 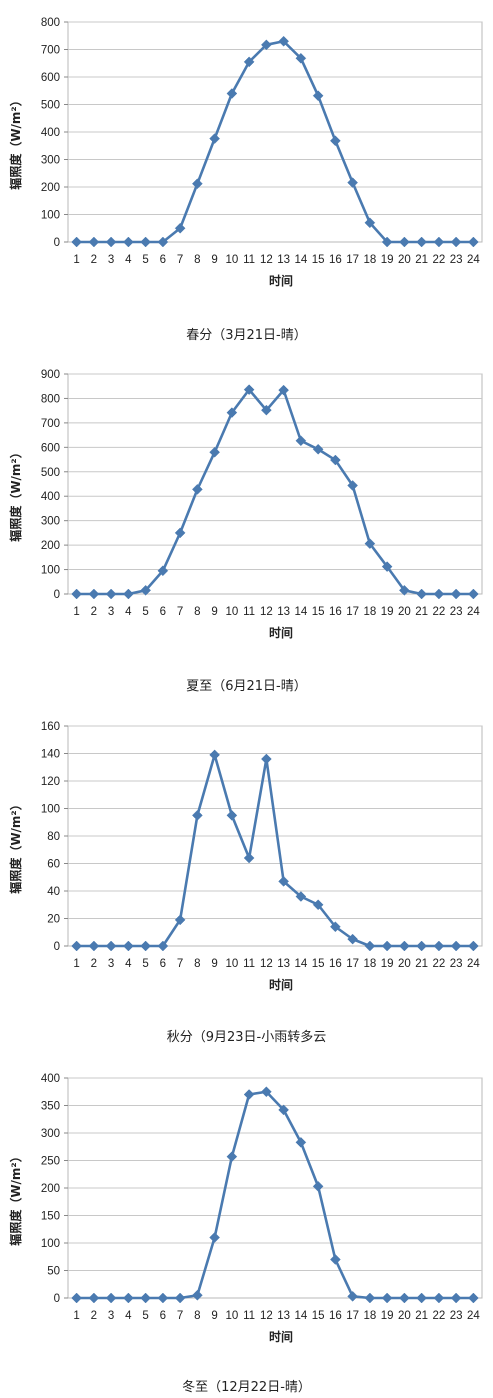 What do you see at coordinates (53, 865) in the screenshot?
I see `y-tick-label: 60` at bounding box center [53, 865].